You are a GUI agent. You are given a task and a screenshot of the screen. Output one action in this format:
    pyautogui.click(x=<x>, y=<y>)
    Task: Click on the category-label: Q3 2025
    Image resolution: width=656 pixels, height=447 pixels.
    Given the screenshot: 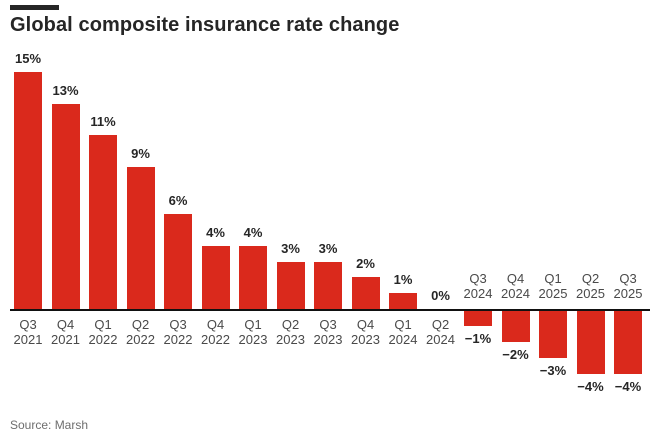 What is the action you would take?
    pyautogui.click(x=627, y=286)
    